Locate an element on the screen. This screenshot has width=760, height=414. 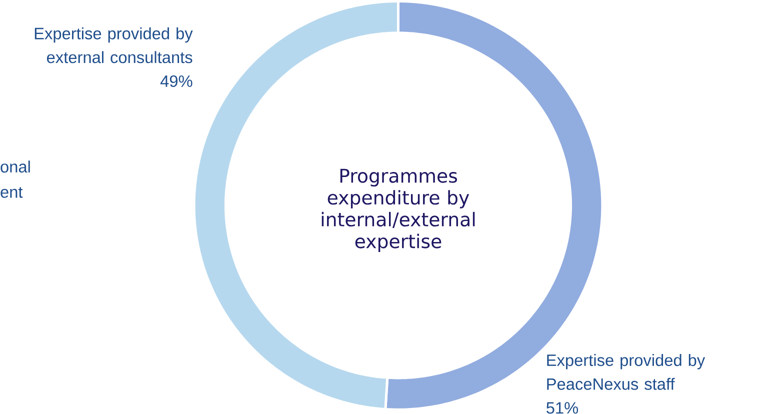
data-label: 51% is located at coordinates (562, 408).